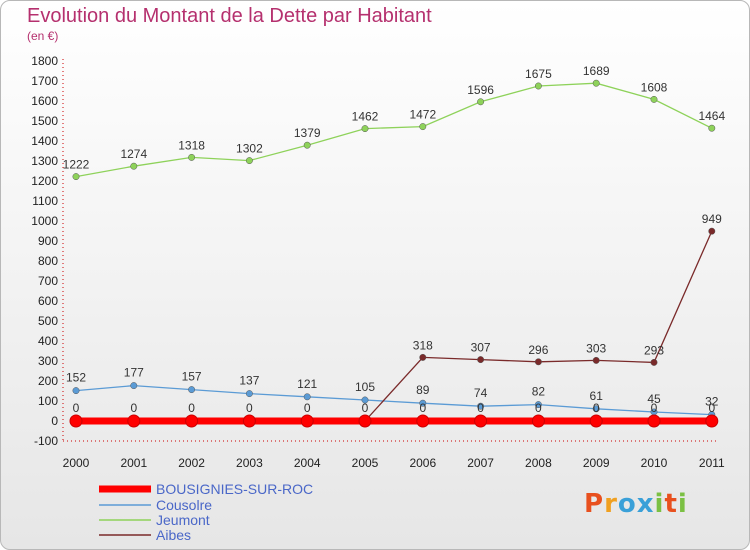  I want to click on y-tick-label: 0, so click(54, 421).